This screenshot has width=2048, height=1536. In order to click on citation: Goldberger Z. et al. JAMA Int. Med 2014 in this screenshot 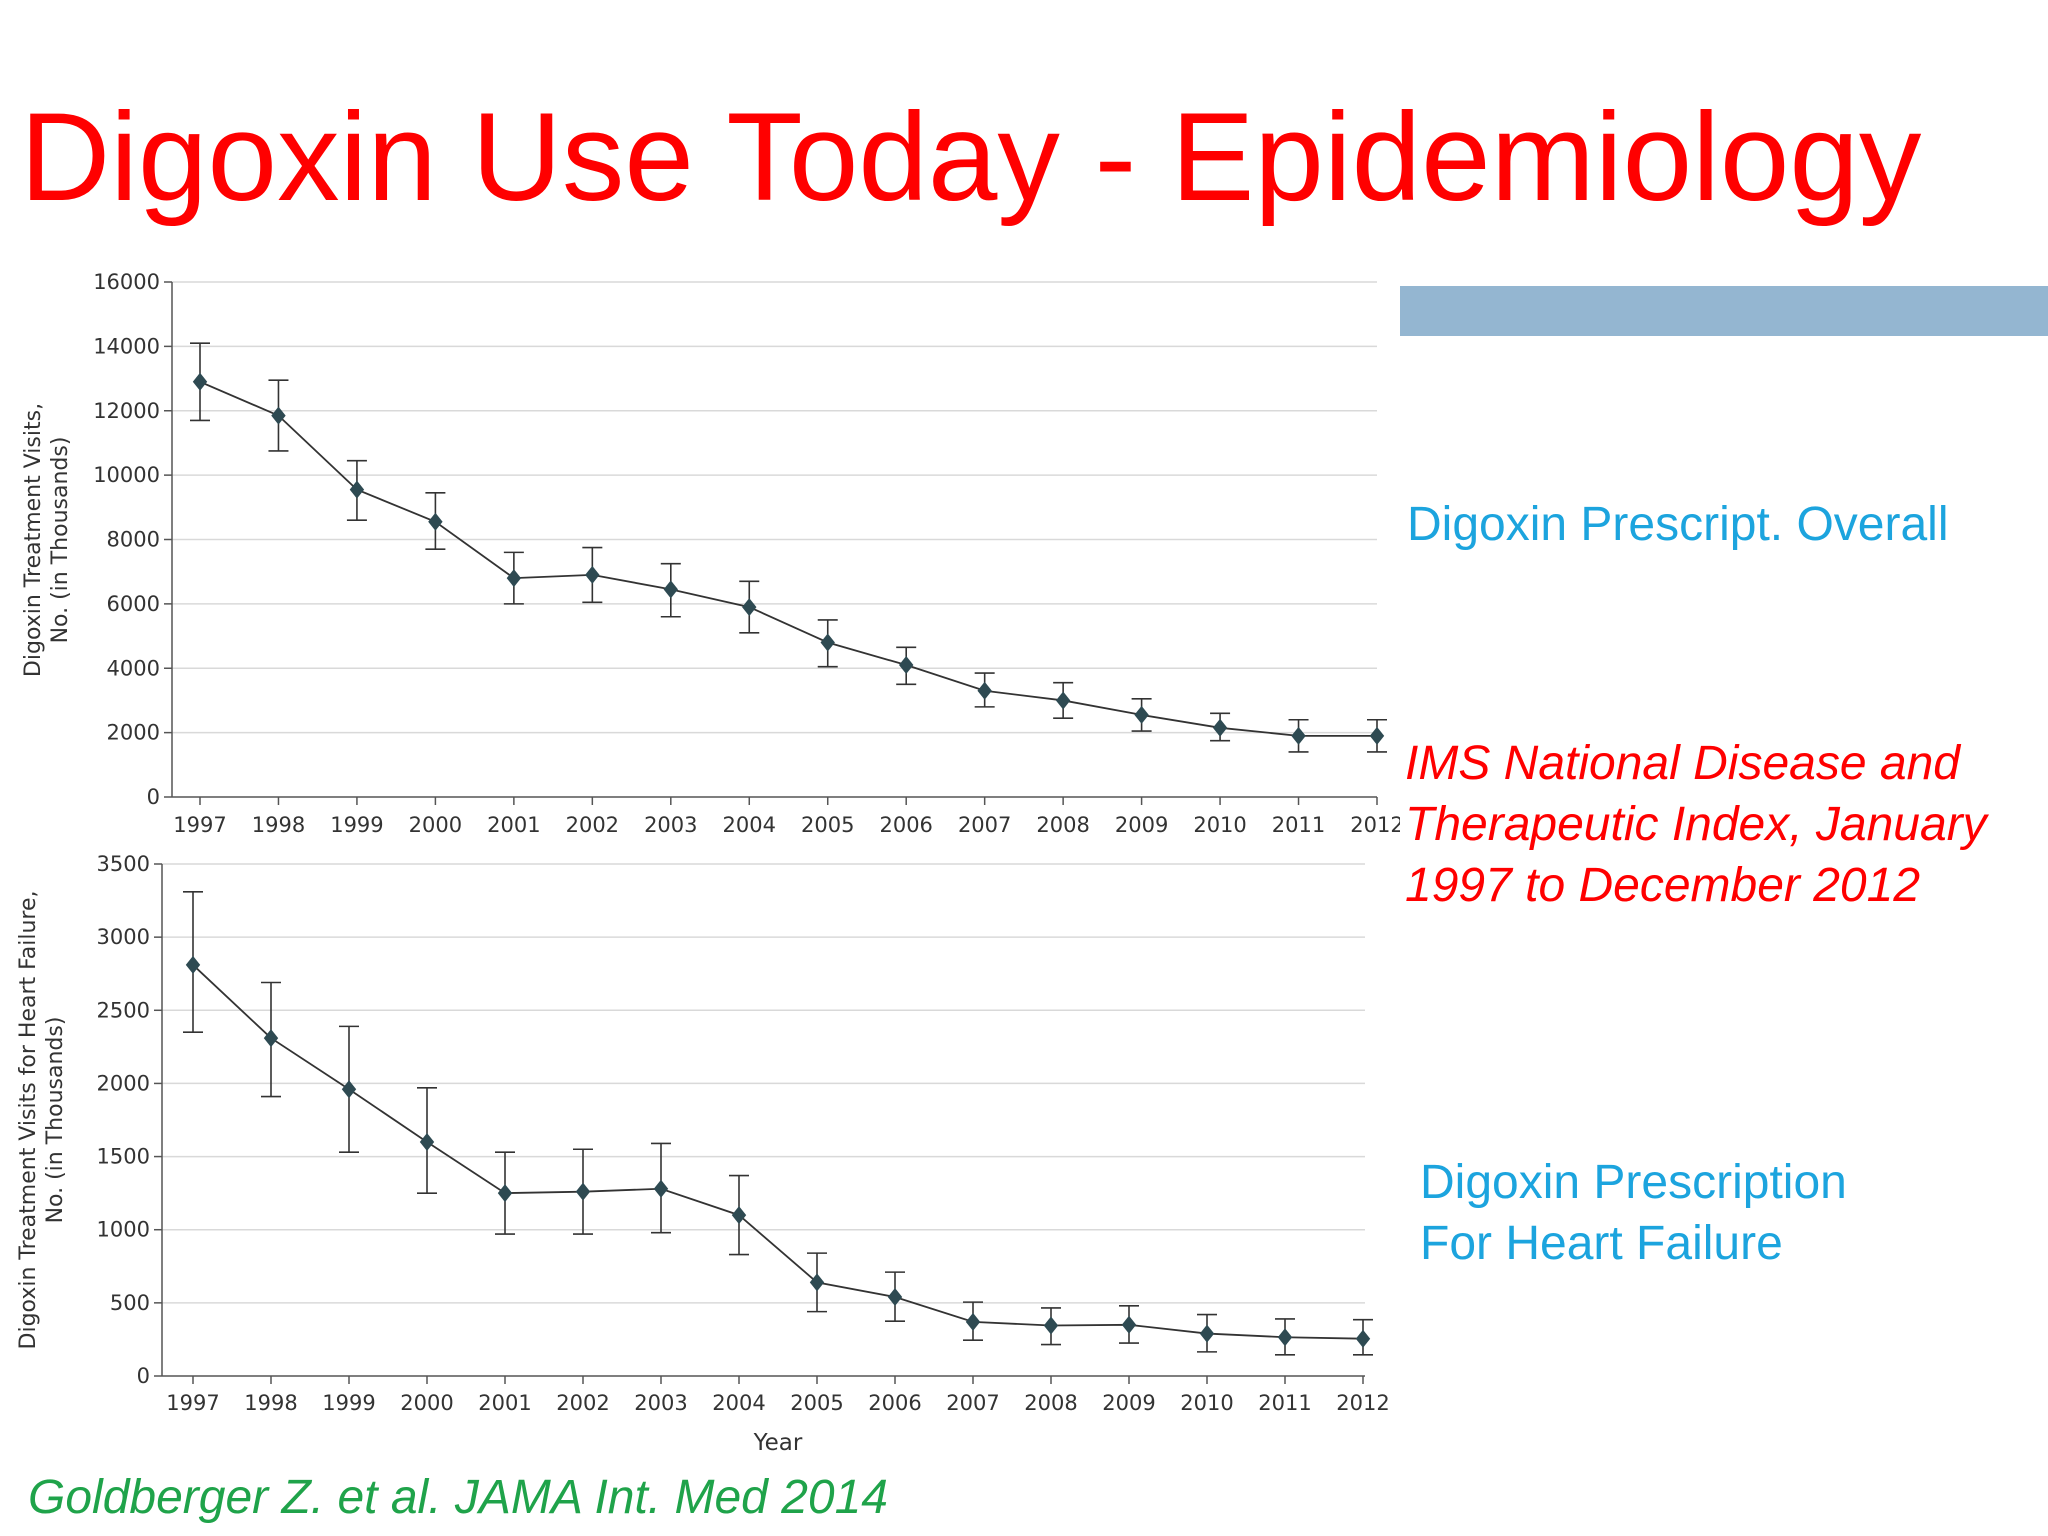, I will do `click(458, 1497)`.